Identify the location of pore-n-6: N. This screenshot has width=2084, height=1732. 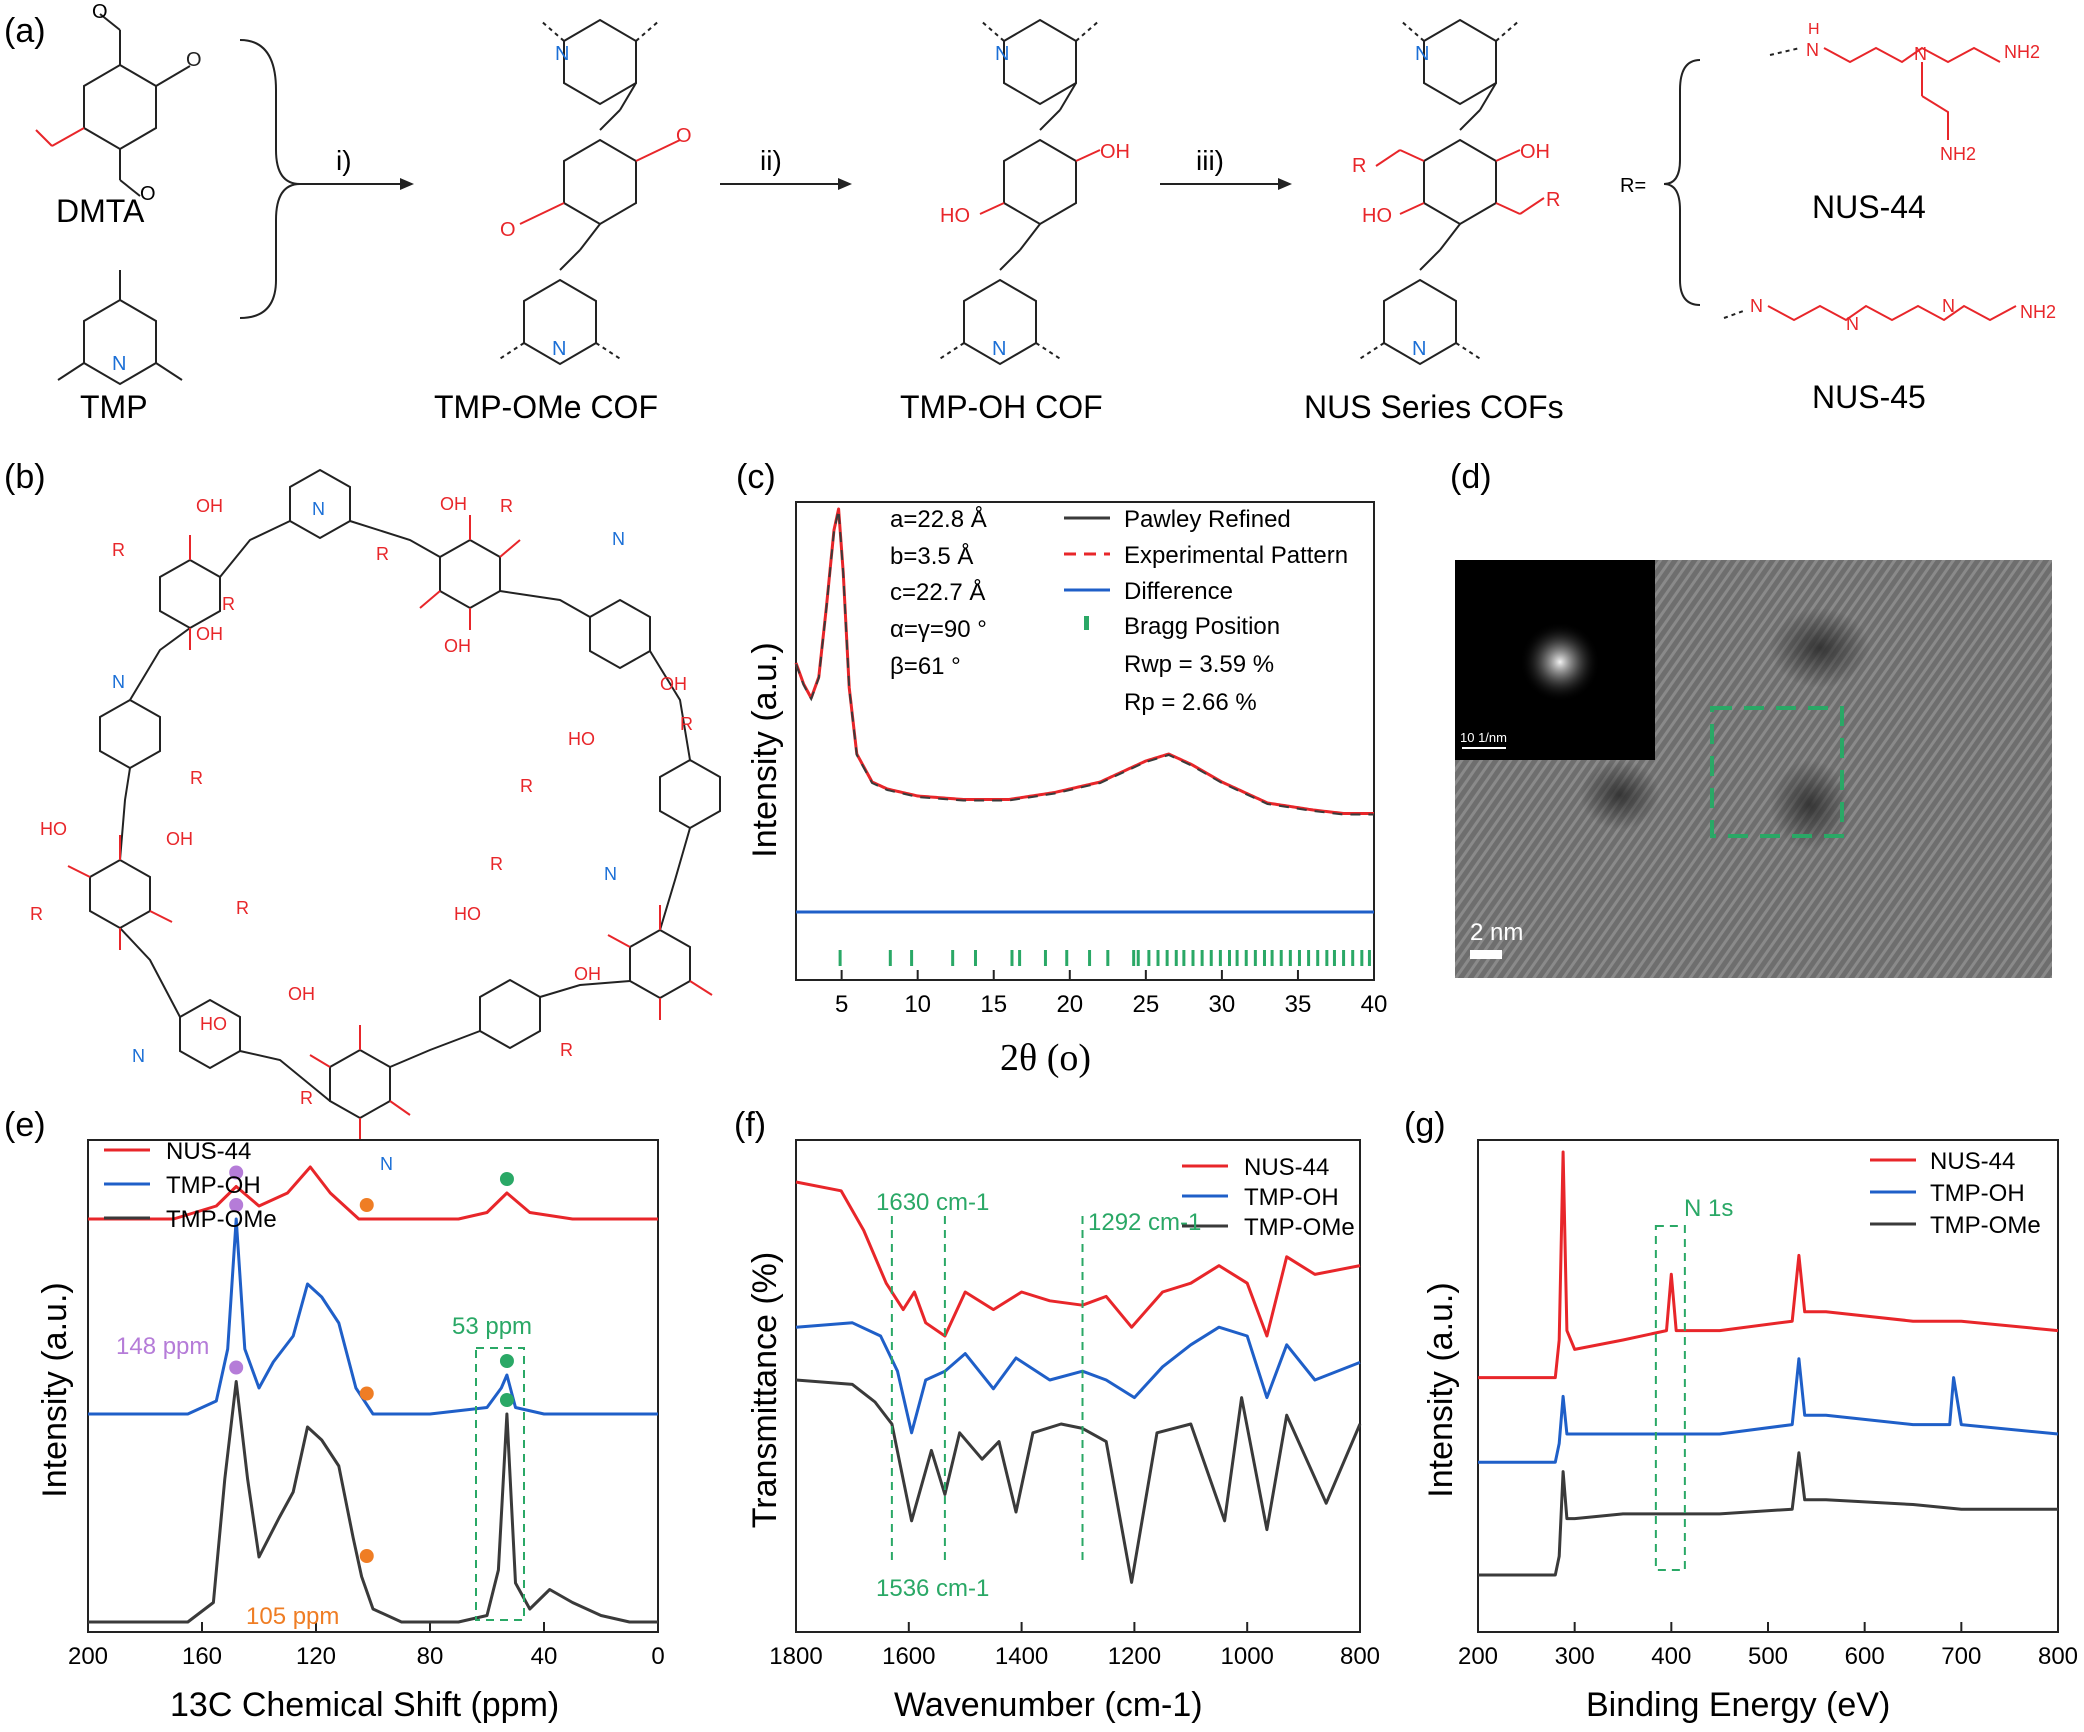
(386, 1164).